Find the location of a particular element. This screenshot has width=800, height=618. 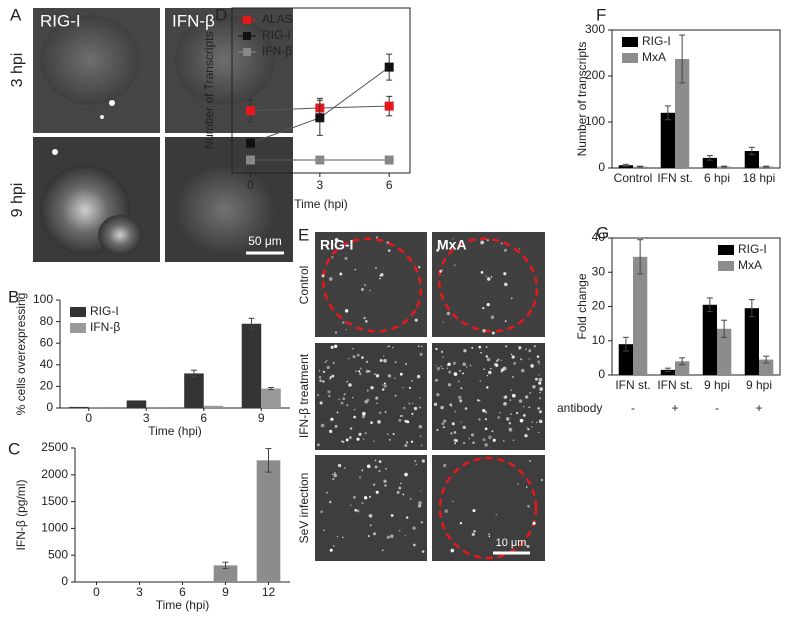

legend-label: RIG-I is located at coordinates (752, 249).